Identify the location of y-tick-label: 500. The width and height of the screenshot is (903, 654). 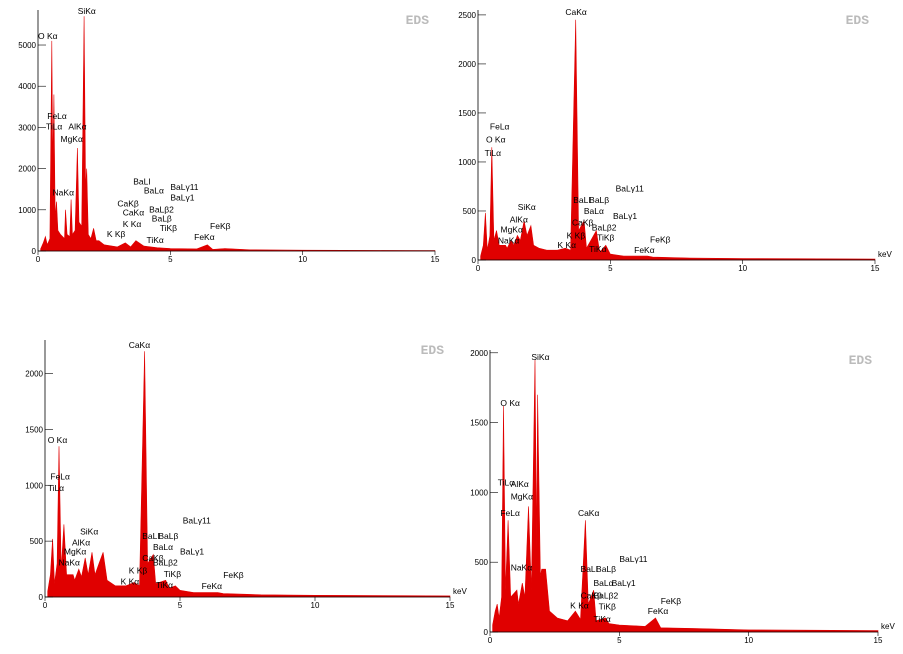
(470, 211).